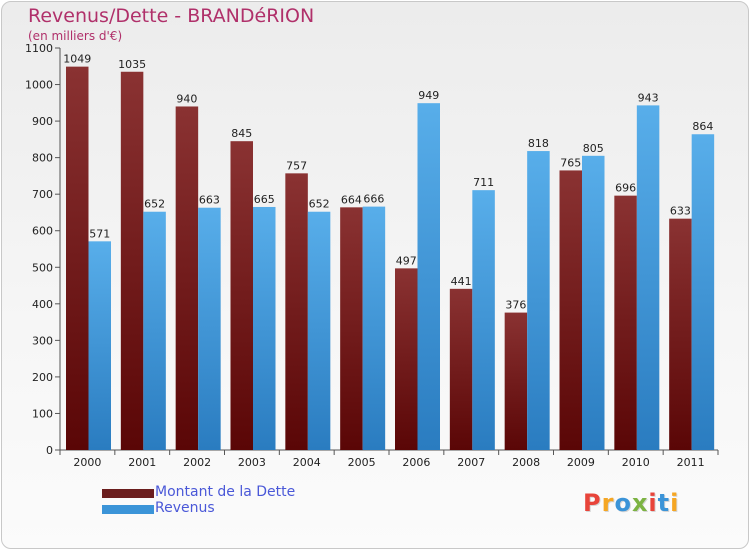 This screenshot has height=550, width=750. Describe the element at coordinates (99, 233) in the screenshot. I see `value-label-revenus-2000: 571` at that location.